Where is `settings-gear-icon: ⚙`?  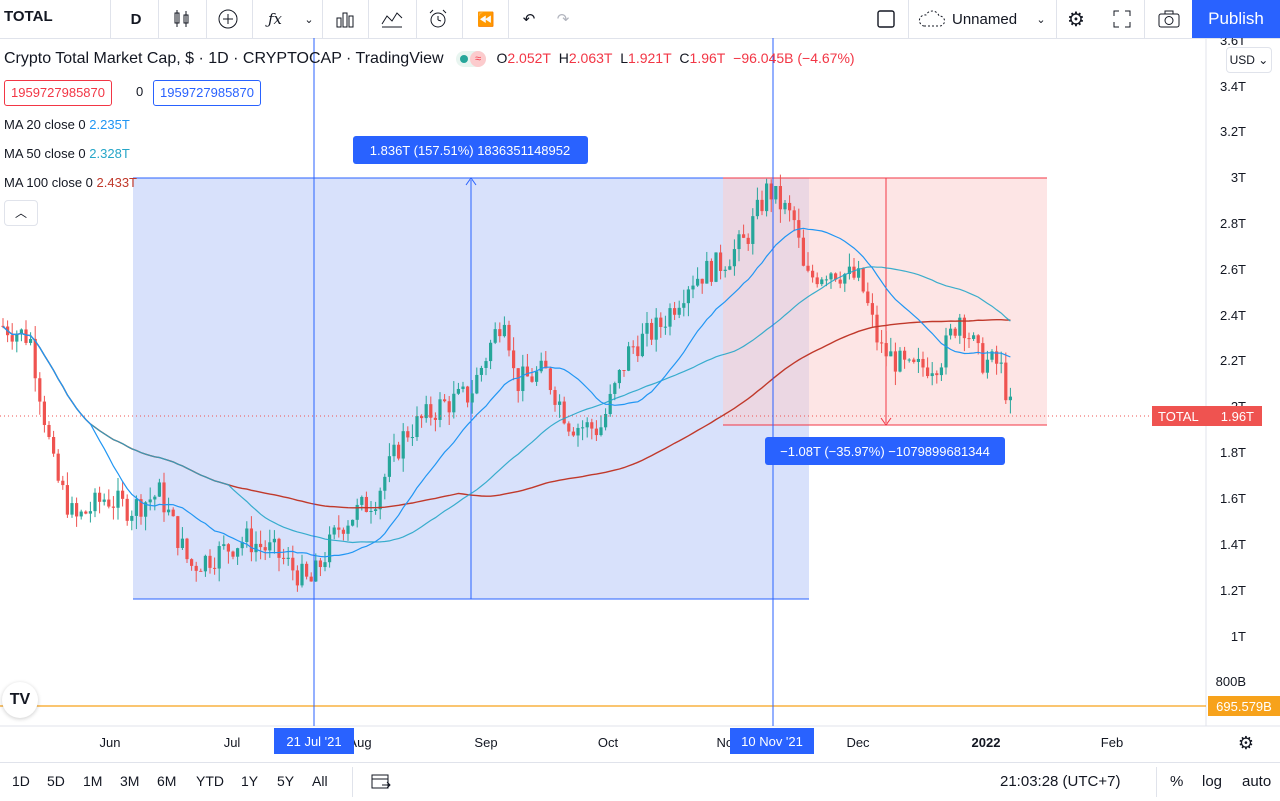
settings-gear-icon: ⚙ is located at coordinates (1076, 19).